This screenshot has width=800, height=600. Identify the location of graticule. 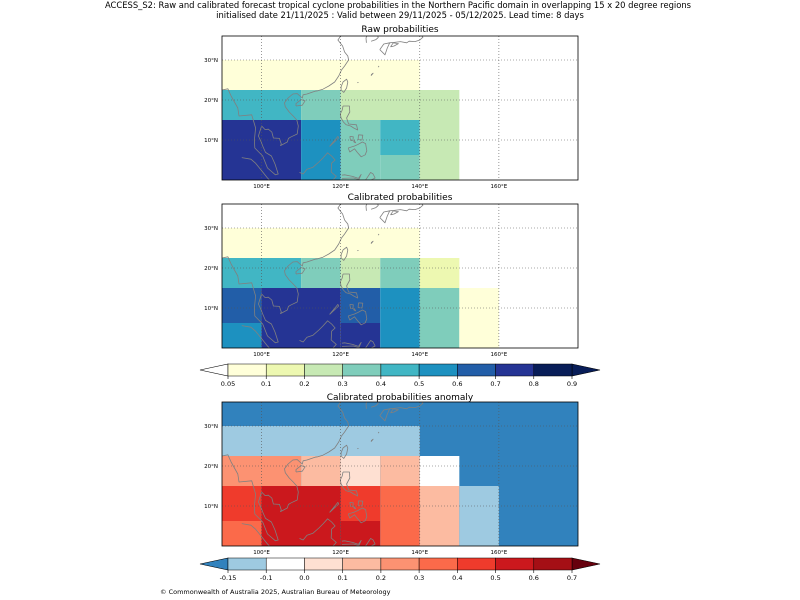
(400, 276).